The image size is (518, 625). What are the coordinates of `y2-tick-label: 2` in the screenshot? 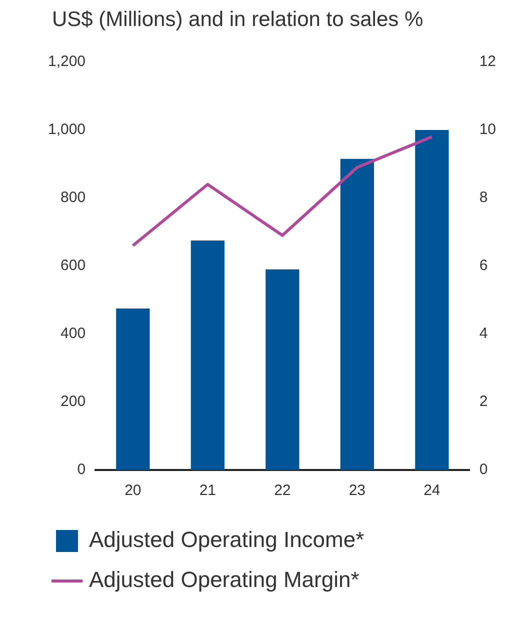 It's located at (483, 401).